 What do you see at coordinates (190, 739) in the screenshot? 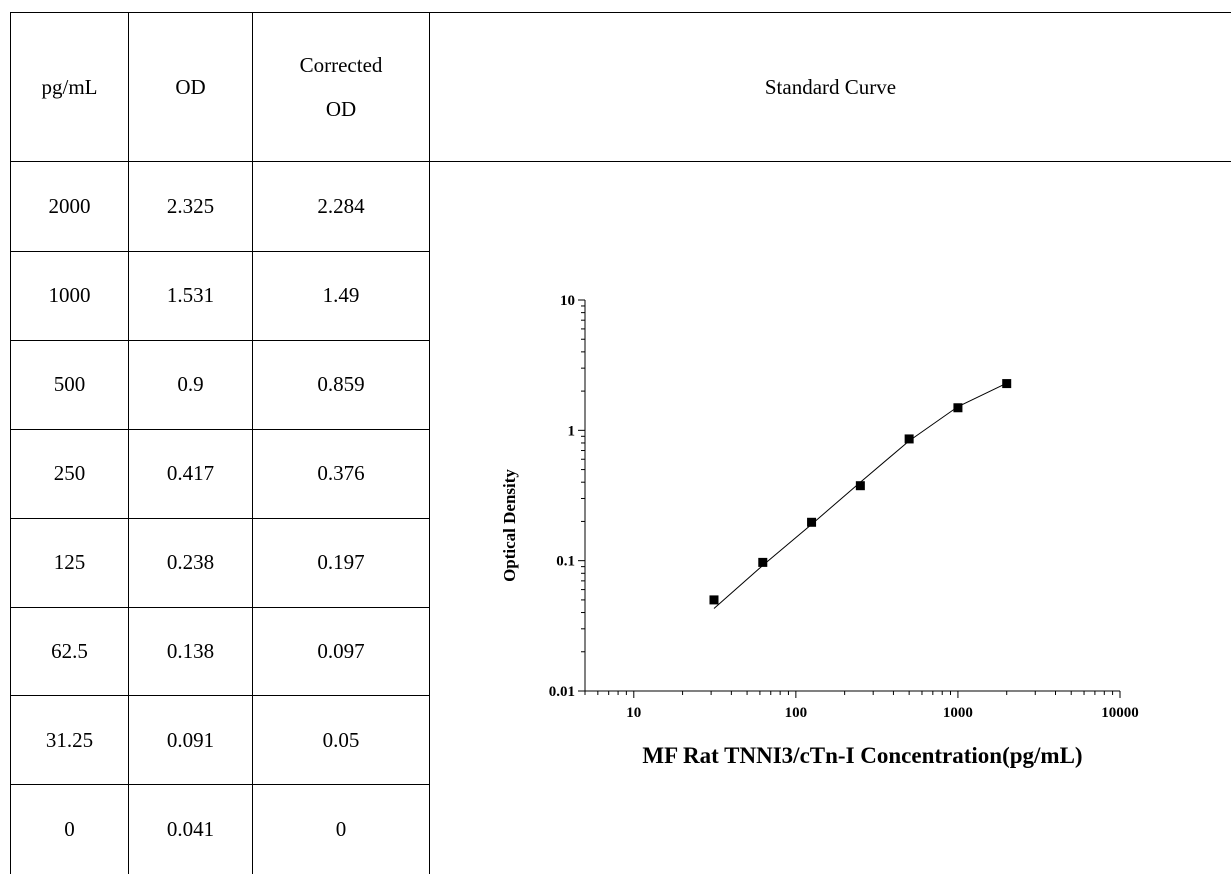
I see `table-cell-od: 0.091` at bounding box center [190, 739].